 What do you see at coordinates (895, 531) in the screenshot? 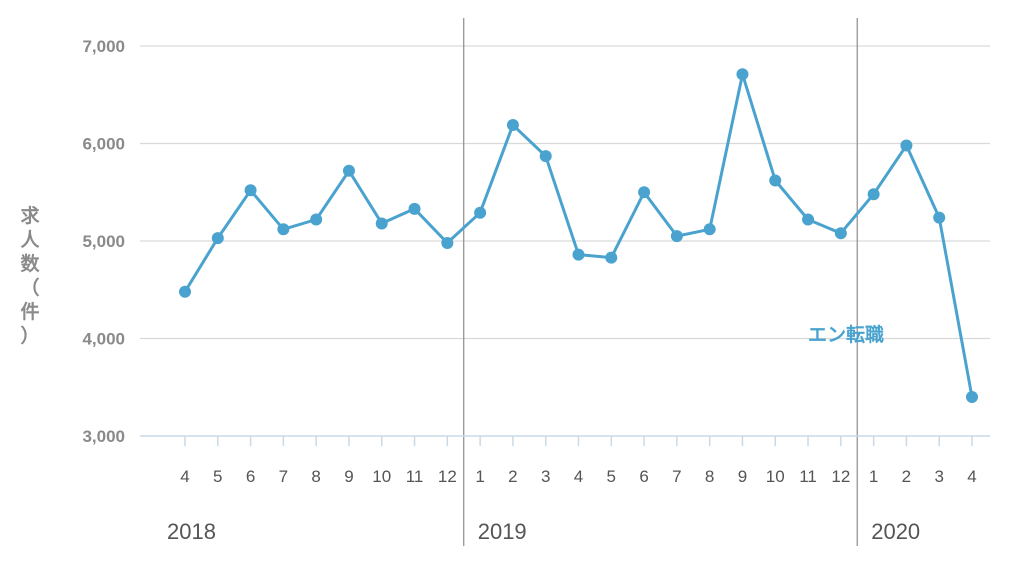
I see `year-label: 2020` at bounding box center [895, 531].